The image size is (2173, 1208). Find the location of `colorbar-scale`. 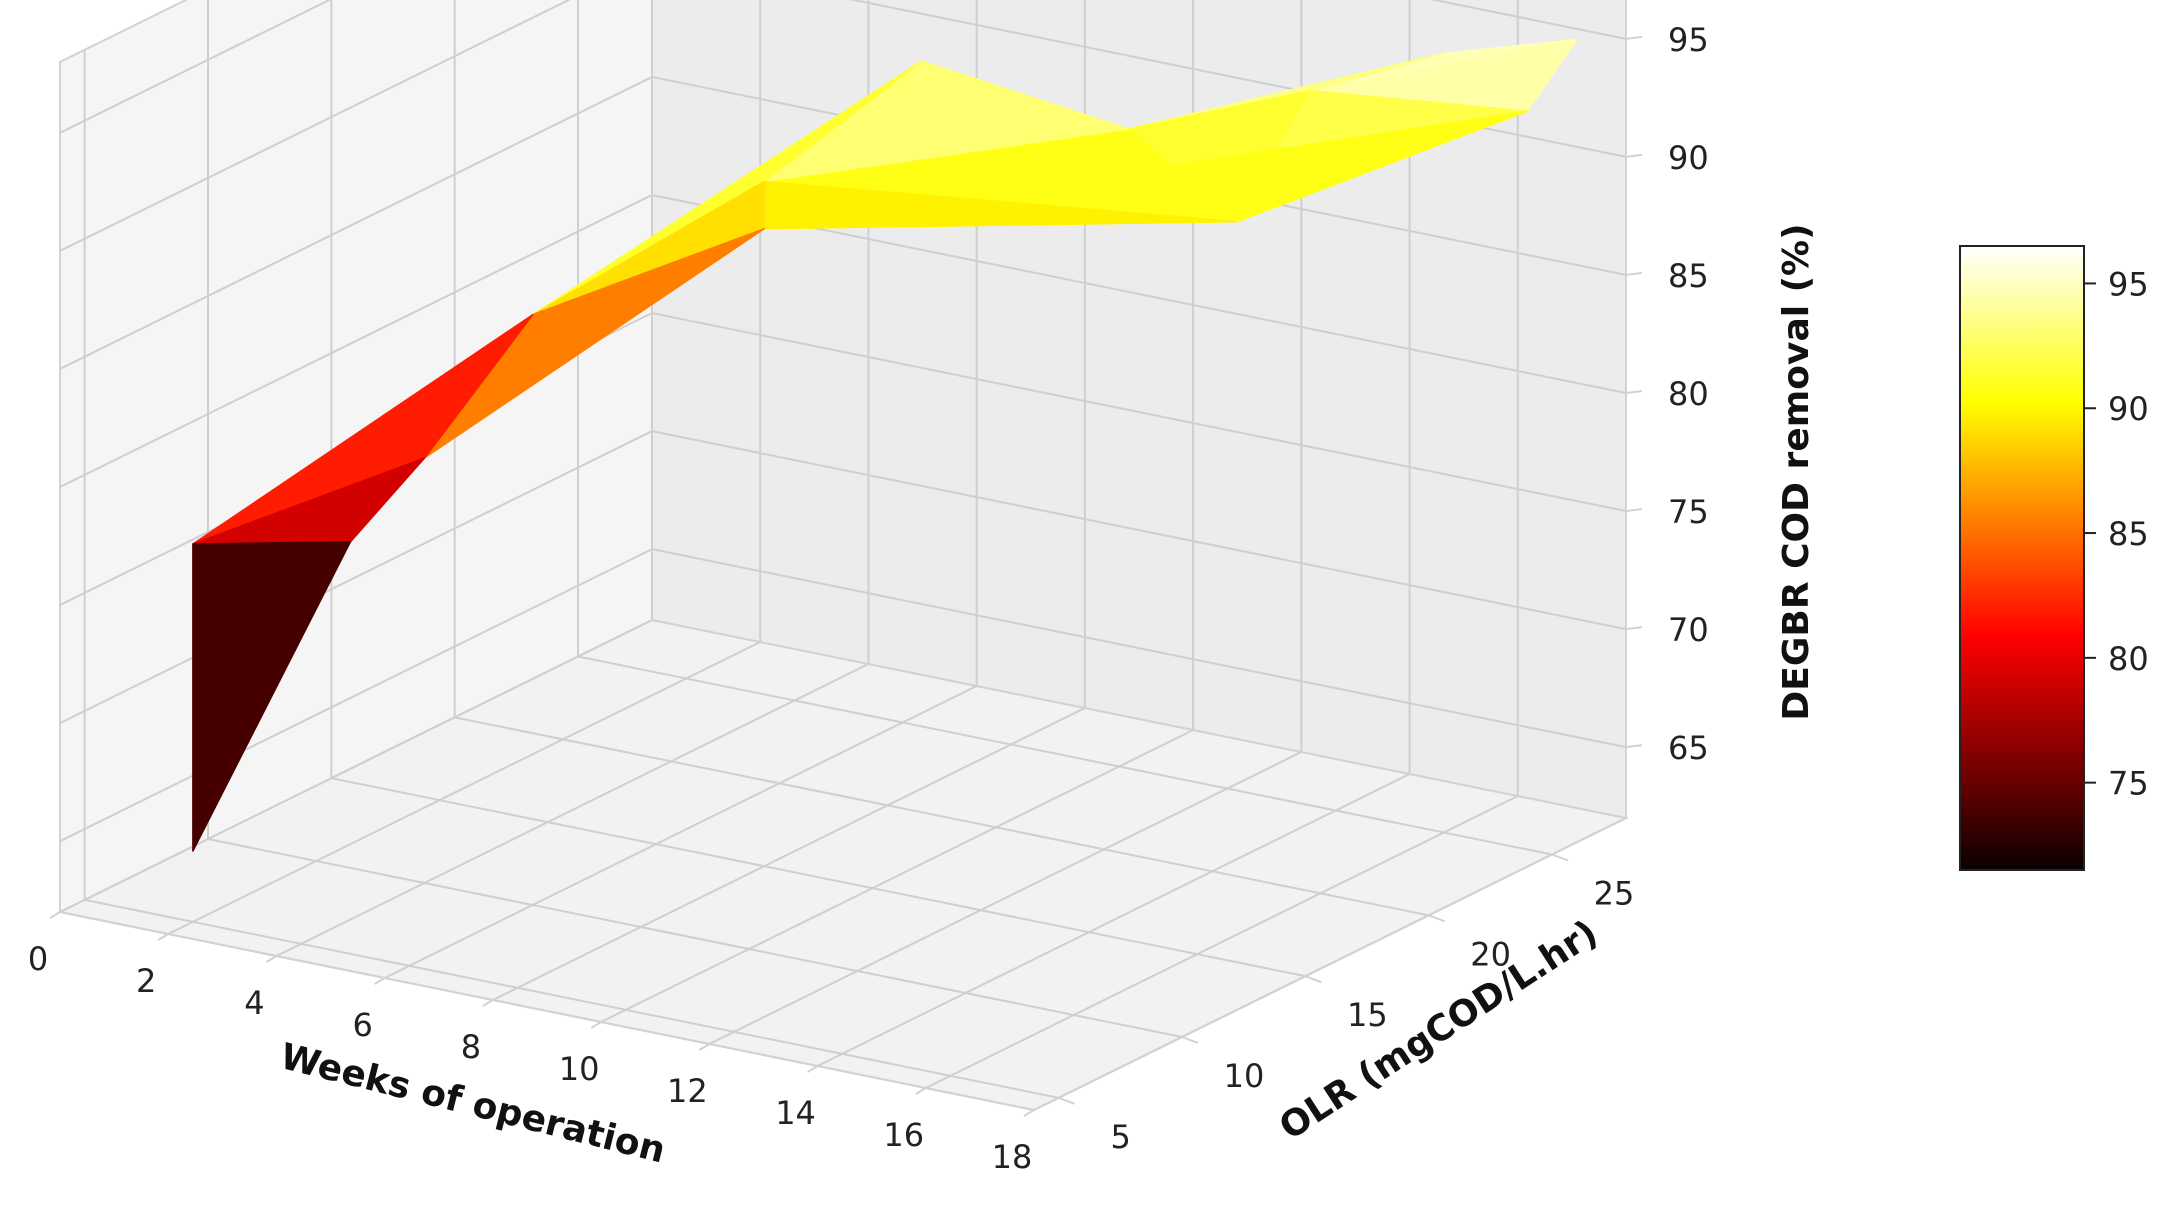

colorbar-scale is located at coordinates (2022, 558).